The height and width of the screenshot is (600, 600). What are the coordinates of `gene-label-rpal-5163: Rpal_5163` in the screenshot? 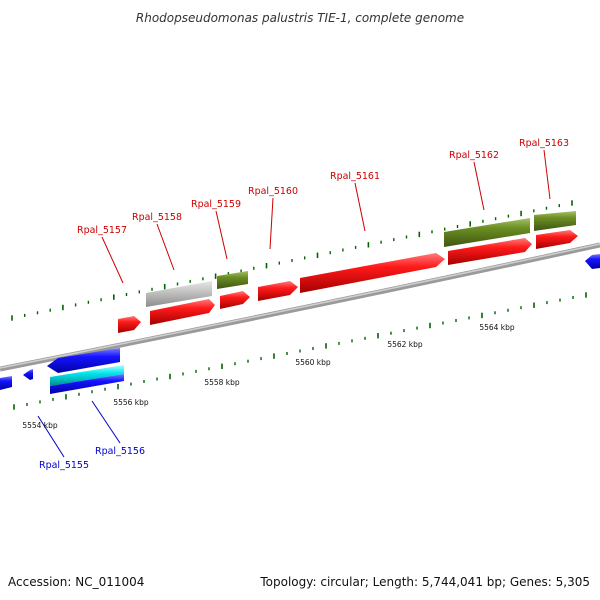 It's located at (544, 143).